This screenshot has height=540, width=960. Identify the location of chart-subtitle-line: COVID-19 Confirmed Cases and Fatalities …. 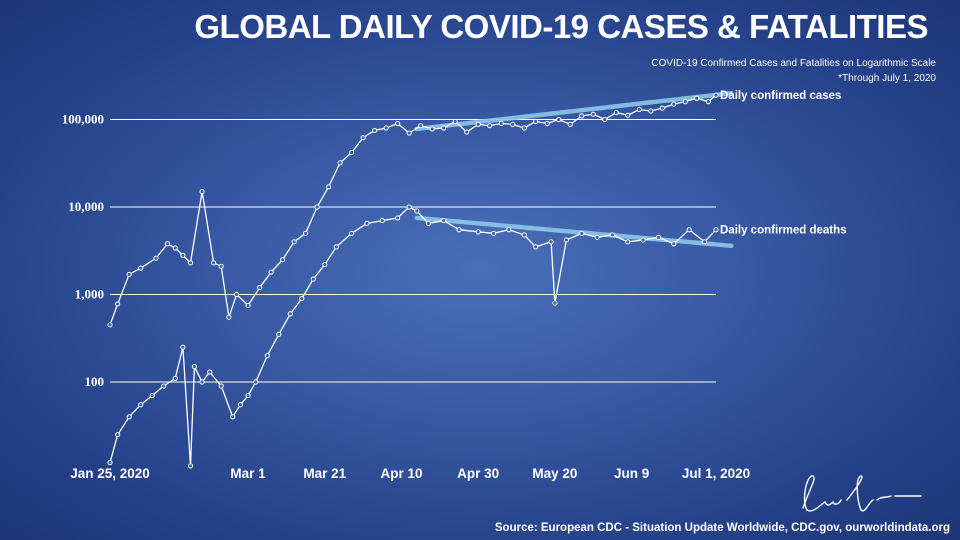
(793, 63).